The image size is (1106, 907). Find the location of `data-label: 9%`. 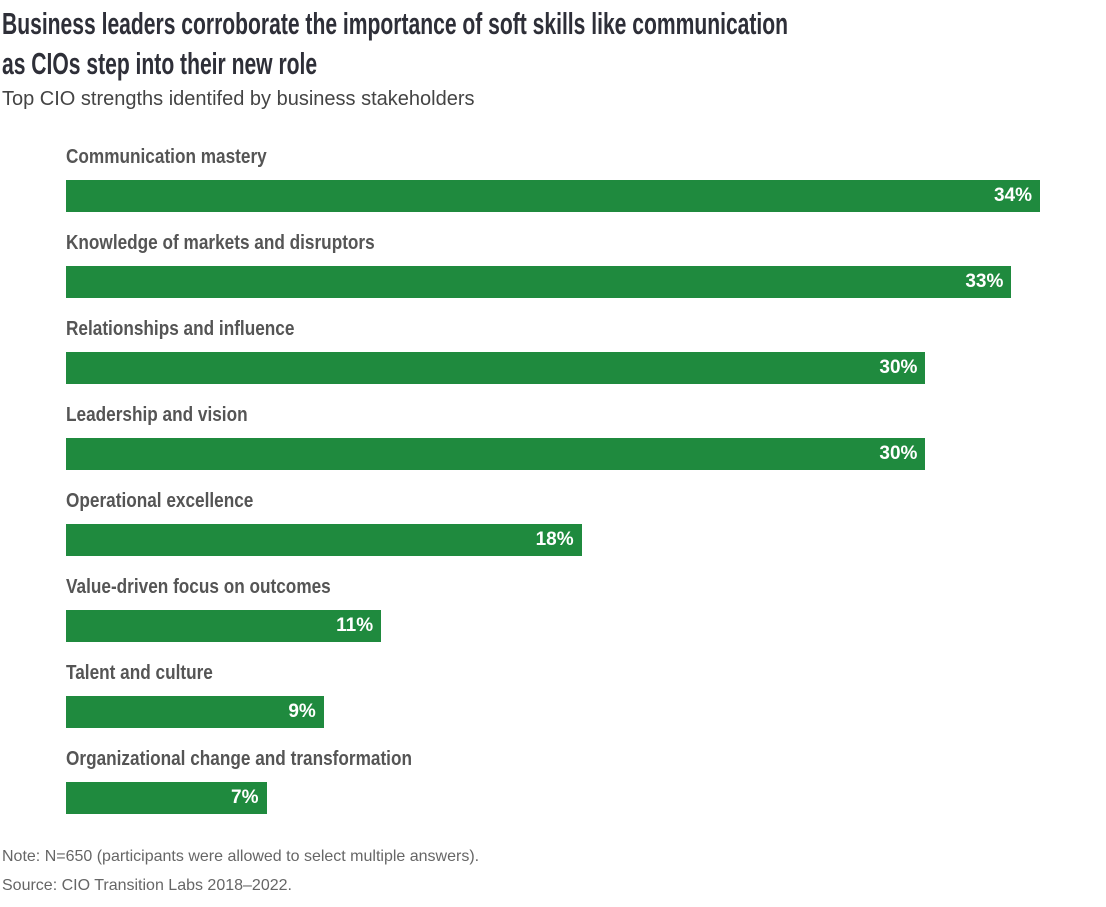

data-label: 9% is located at coordinates (302, 711).